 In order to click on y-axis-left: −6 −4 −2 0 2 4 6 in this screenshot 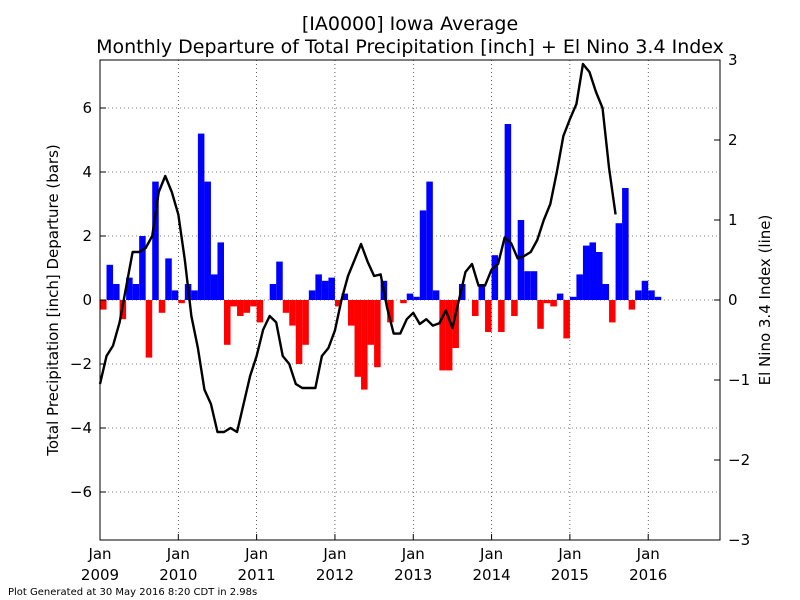, I will do `click(88, 300)`.